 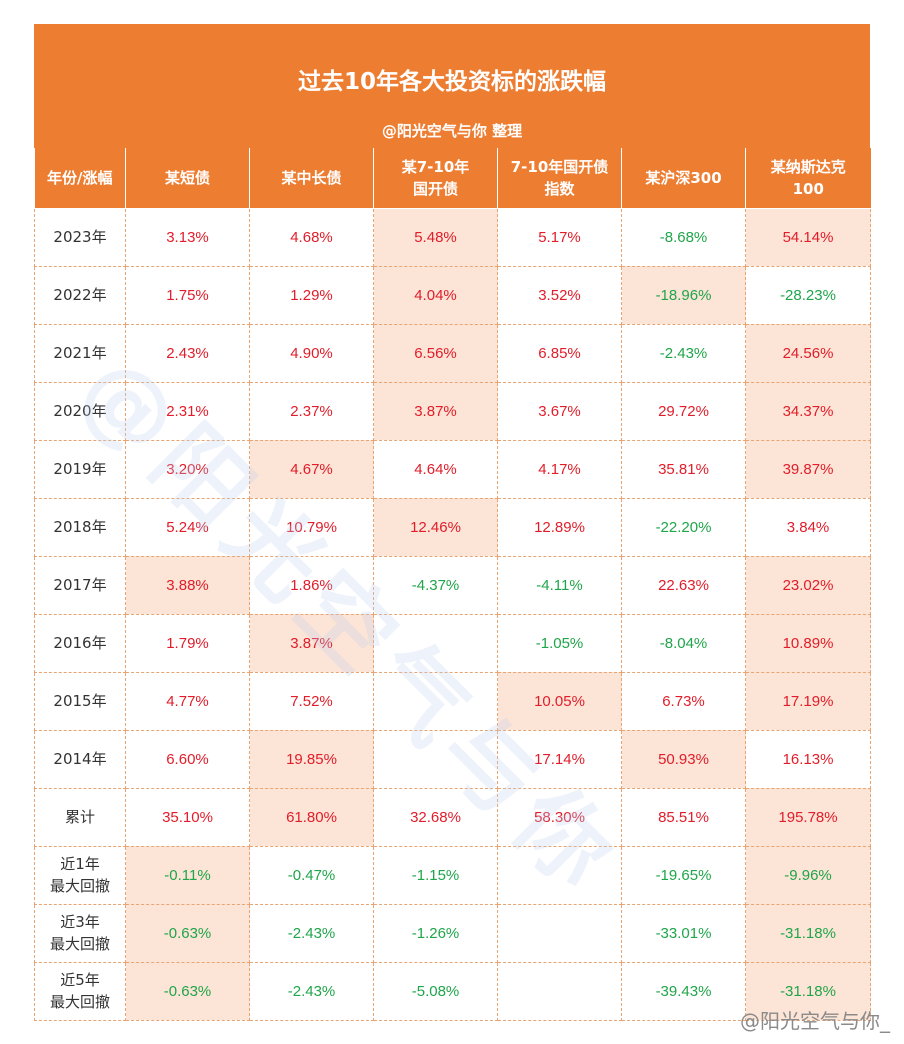 What do you see at coordinates (311, 469) in the screenshot?
I see `table-cell: 4.67%` at bounding box center [311, 469].